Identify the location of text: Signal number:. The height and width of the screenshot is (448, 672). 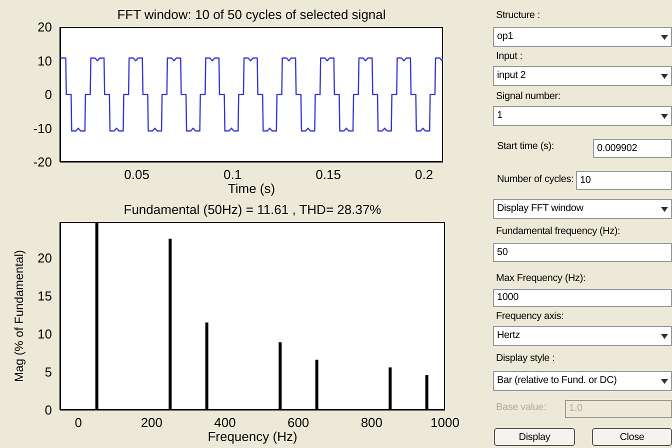
(528, 96).